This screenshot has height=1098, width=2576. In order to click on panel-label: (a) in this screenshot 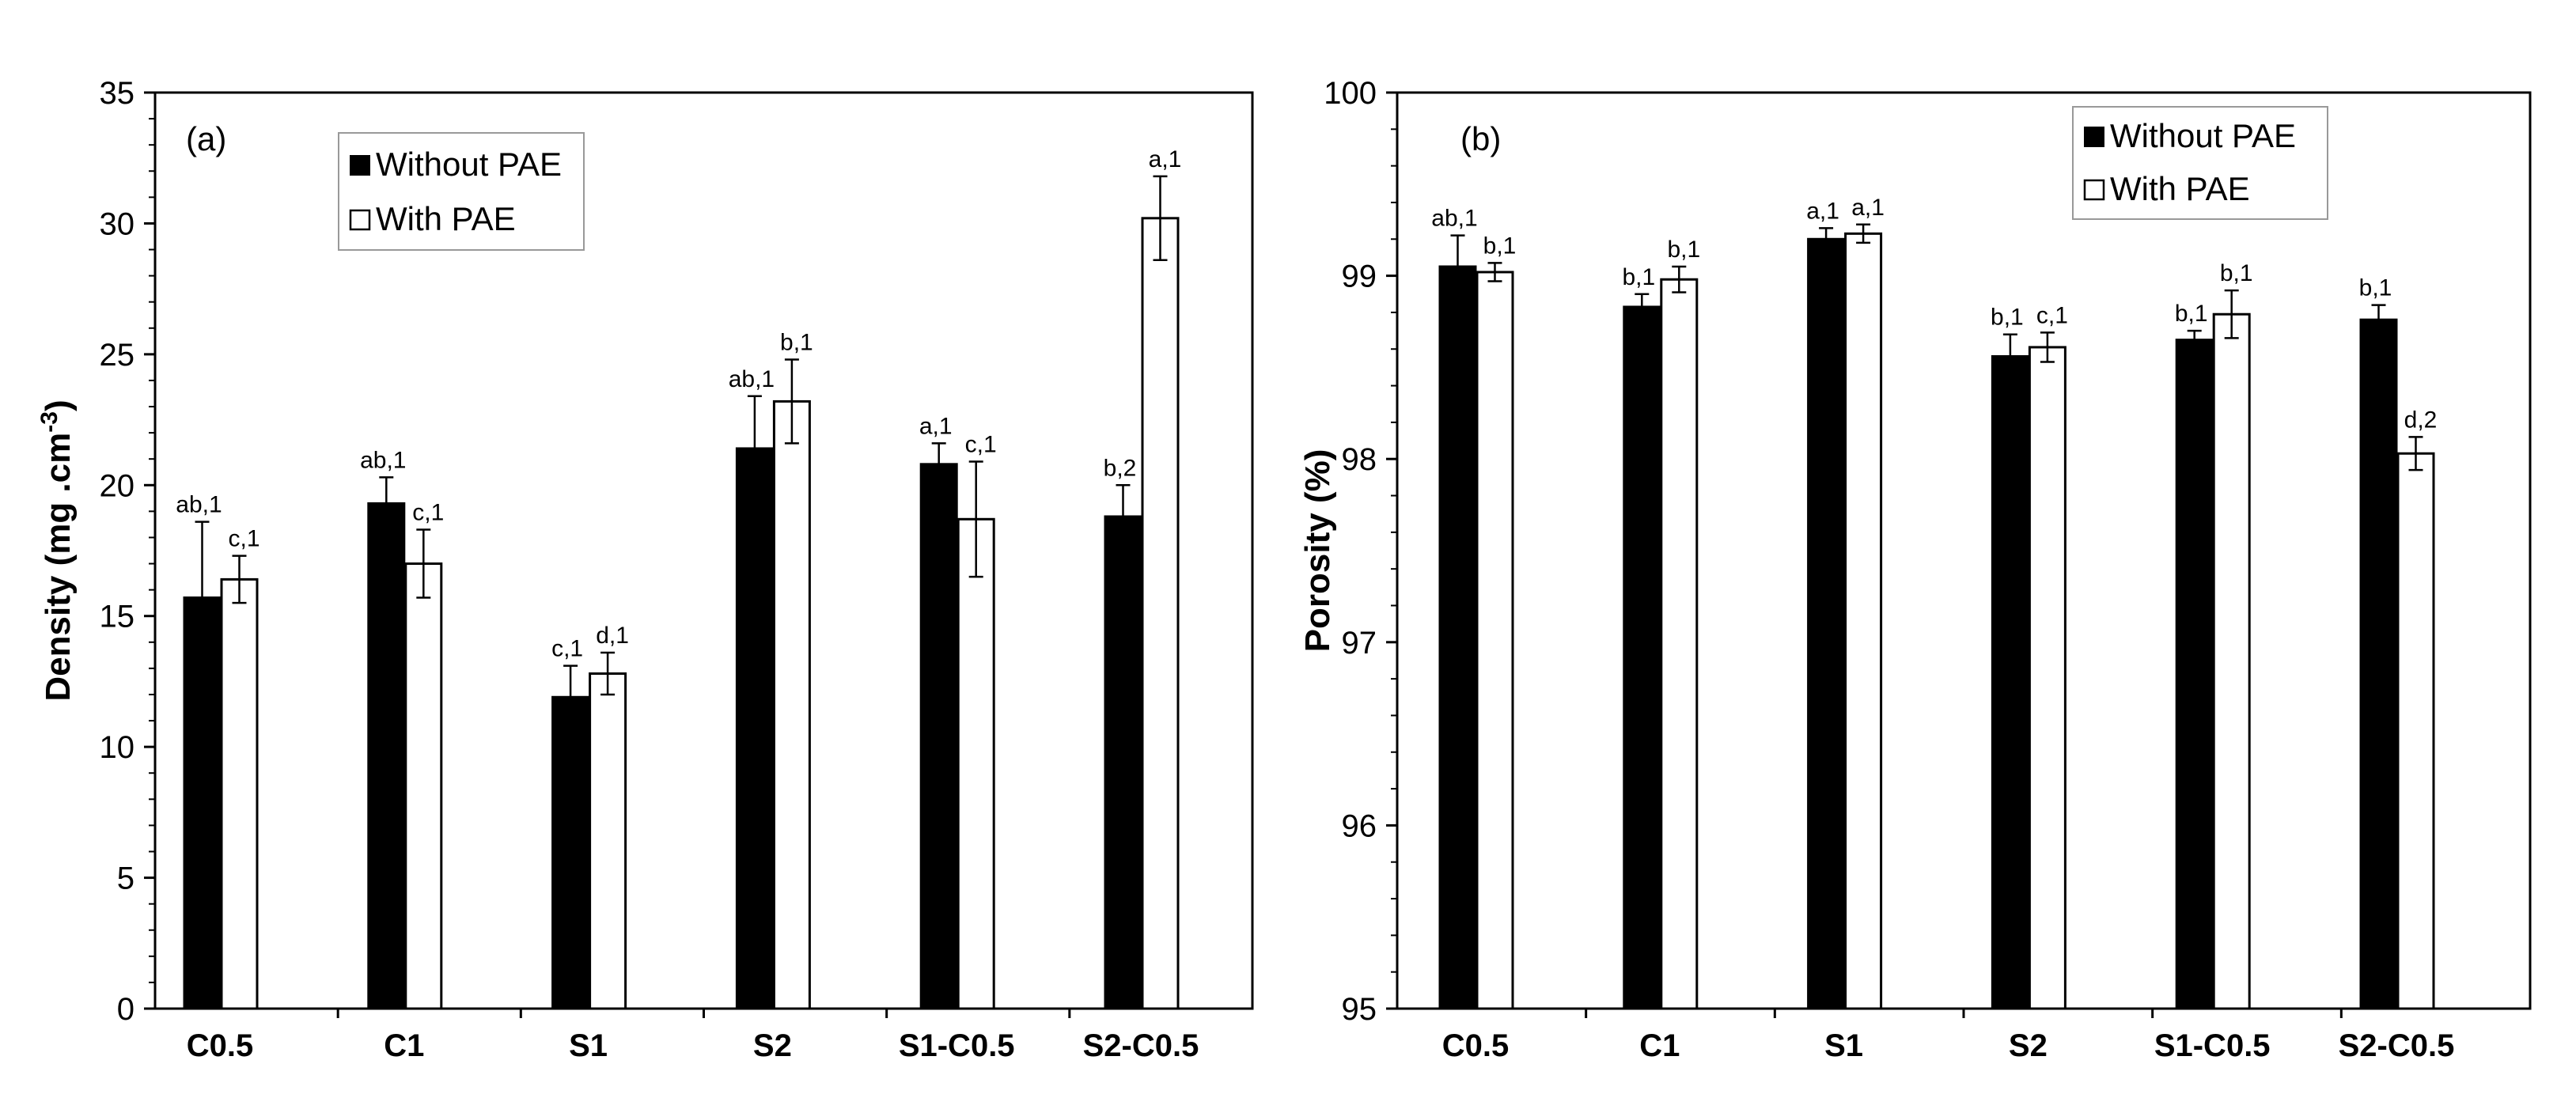, I will do `click(206, 138)`.